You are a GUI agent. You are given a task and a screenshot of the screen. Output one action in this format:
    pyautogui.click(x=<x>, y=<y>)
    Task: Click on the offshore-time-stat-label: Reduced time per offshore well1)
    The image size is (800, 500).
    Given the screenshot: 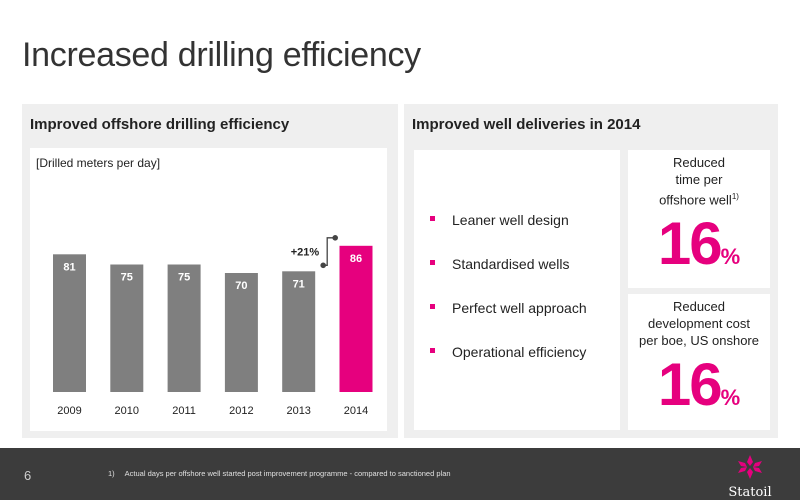 What is the action you would take?
    pyautogui.click(x=699, y=179)
    